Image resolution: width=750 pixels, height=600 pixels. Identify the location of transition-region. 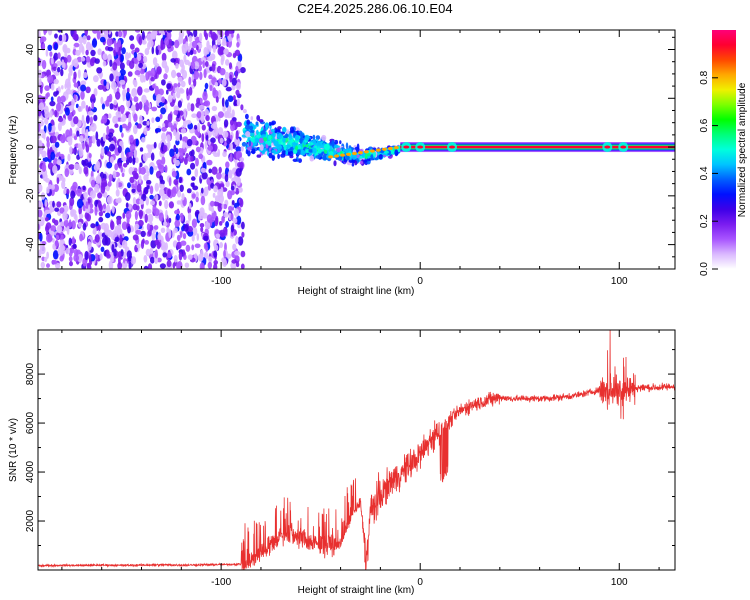
(322, 137).